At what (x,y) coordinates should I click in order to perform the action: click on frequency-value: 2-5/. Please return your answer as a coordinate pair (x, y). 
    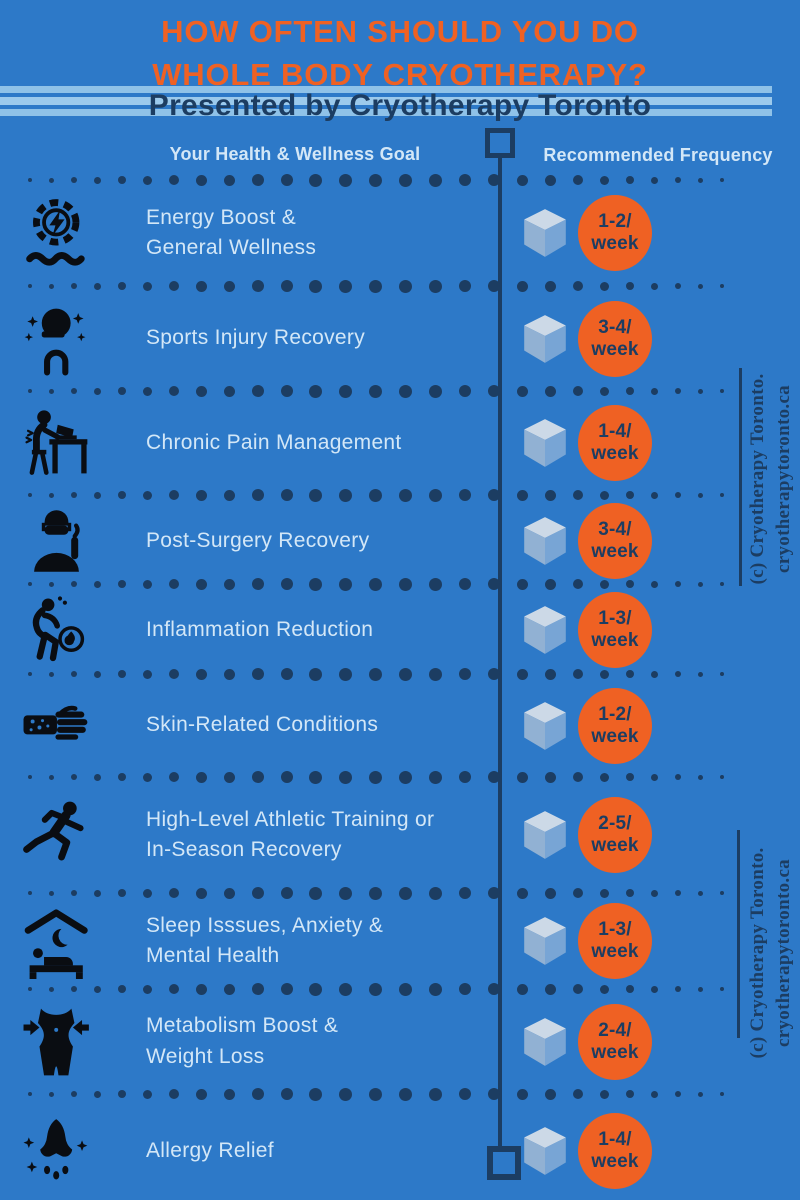
    Looking at the image, I should click on (615, 824).